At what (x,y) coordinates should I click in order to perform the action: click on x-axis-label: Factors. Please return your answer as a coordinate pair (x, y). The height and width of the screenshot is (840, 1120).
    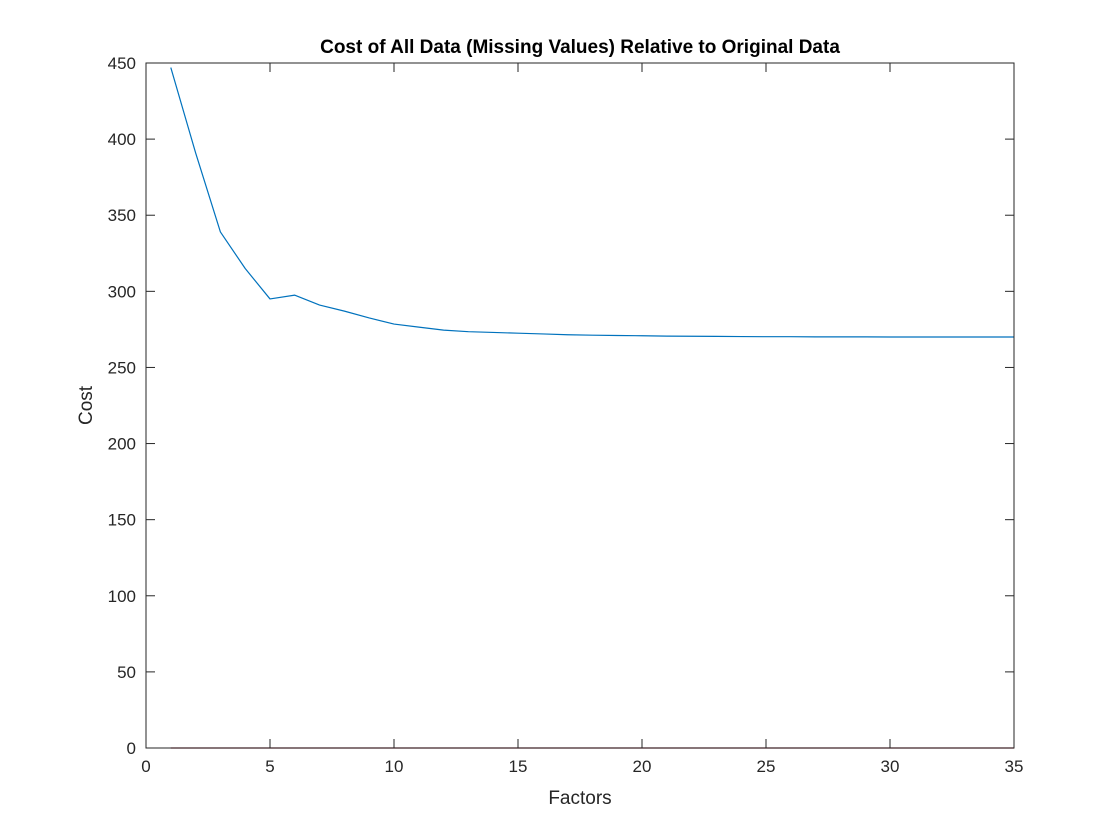
    Looking at the image, I should click on (579, 798).